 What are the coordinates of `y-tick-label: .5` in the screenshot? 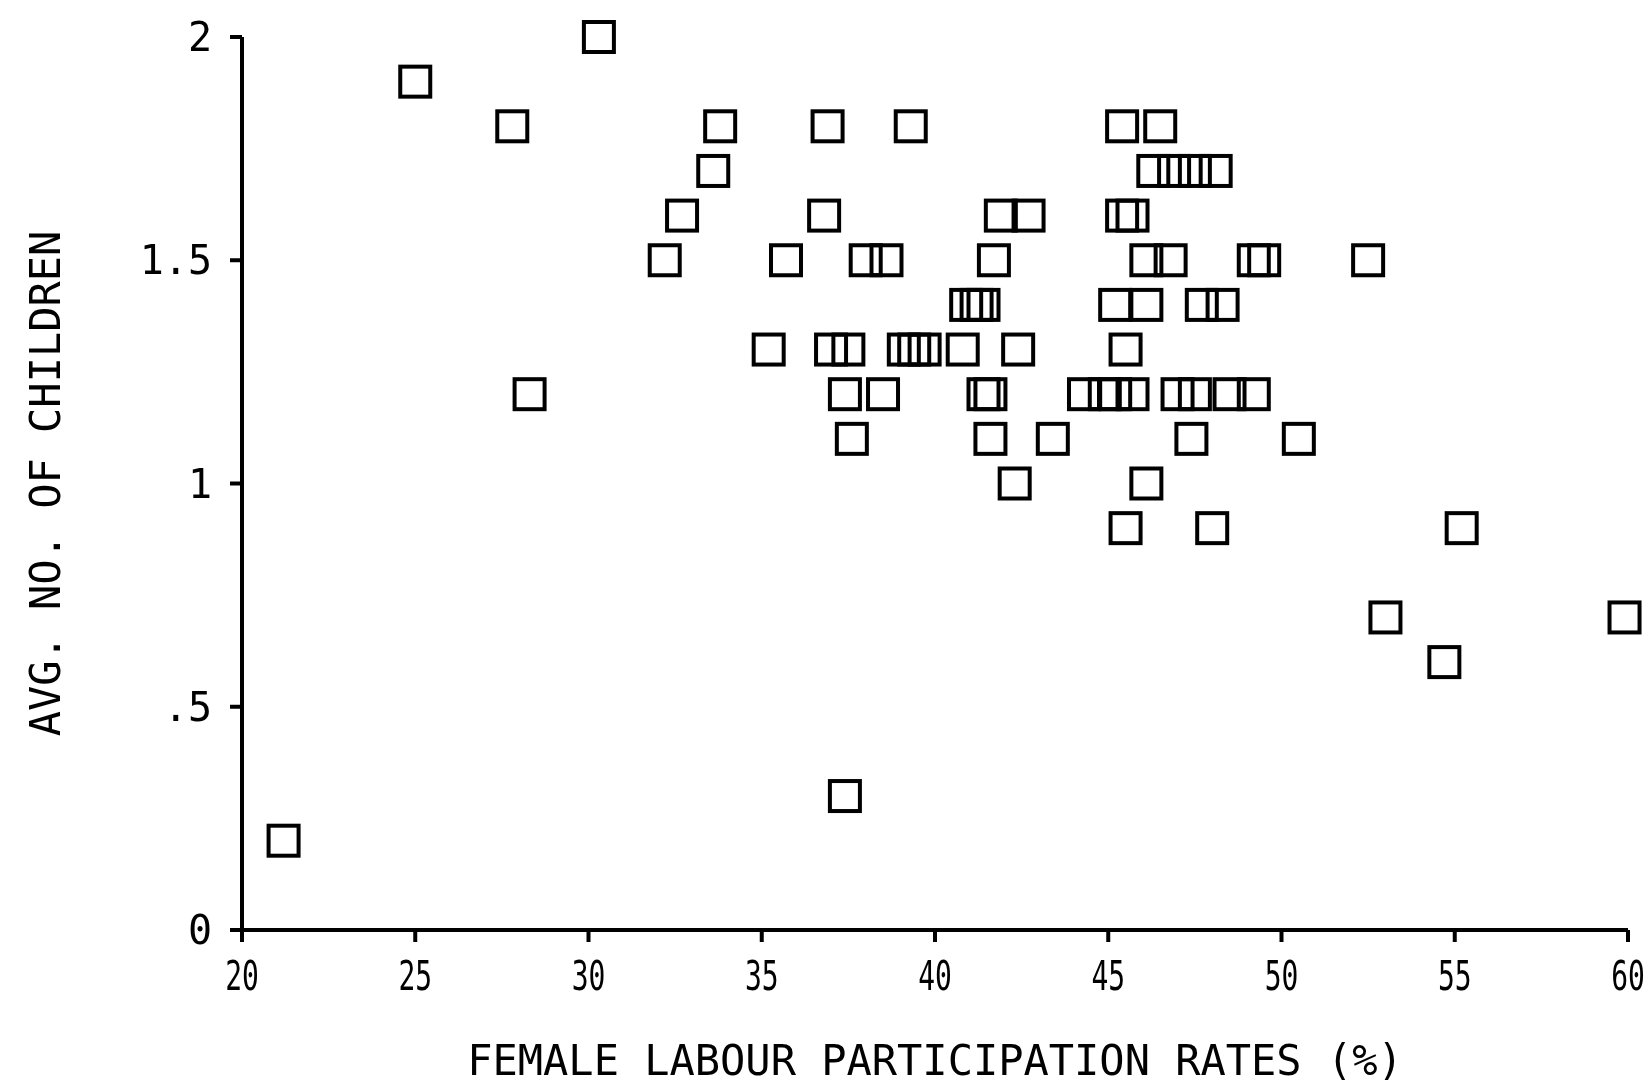 It's located at (187, 706).